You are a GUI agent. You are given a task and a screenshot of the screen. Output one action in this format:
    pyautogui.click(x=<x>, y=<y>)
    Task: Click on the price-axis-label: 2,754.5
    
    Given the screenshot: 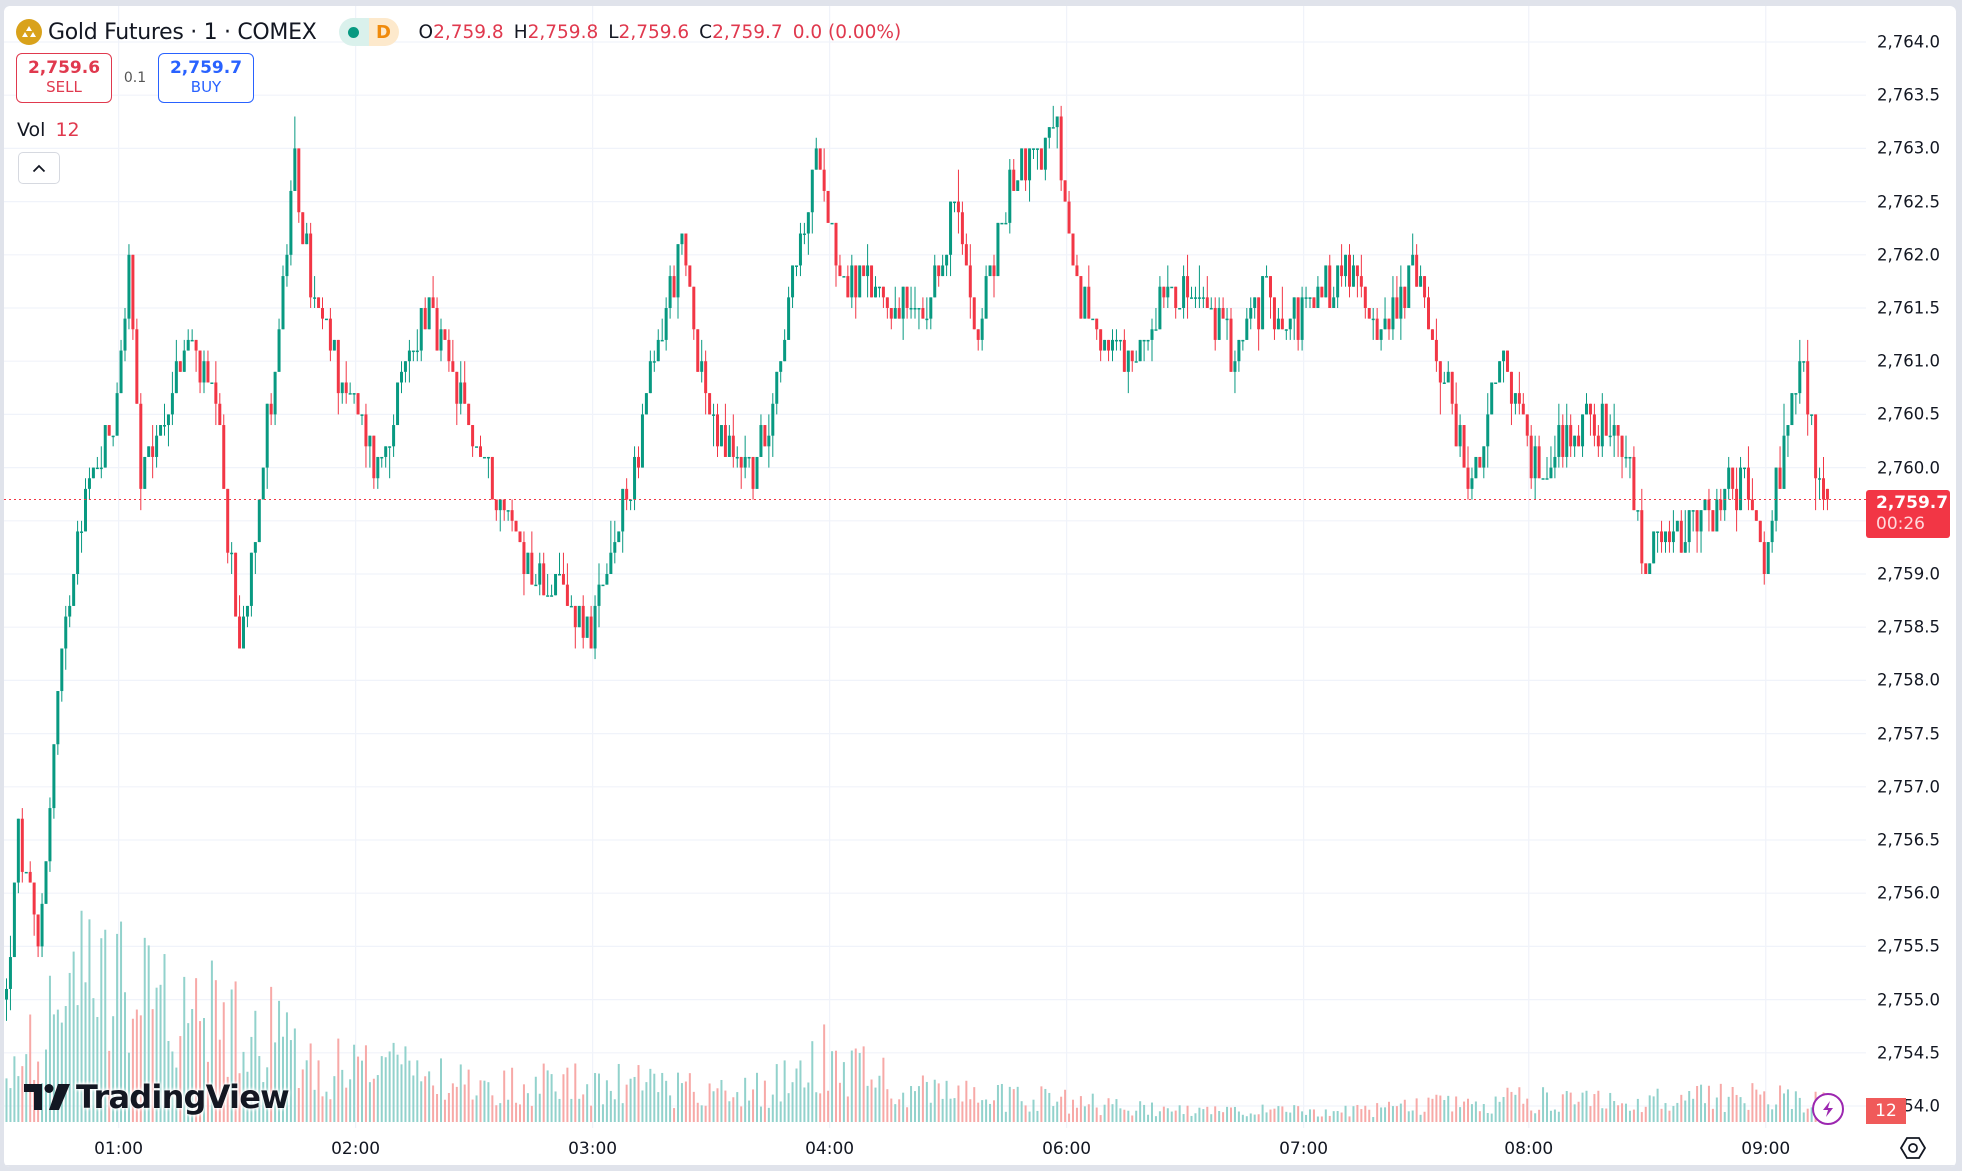 What is the action you would take?
    pyautogui.click(x=1908, y=1053)
    